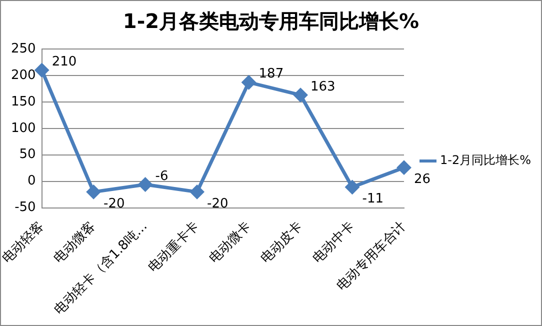 The width and height of the screenshot is (542, 326). What do you see at coordinates (32, 181) in the screenshot?
I see `y-tick-label: 0` at bounding box center [32, 181].